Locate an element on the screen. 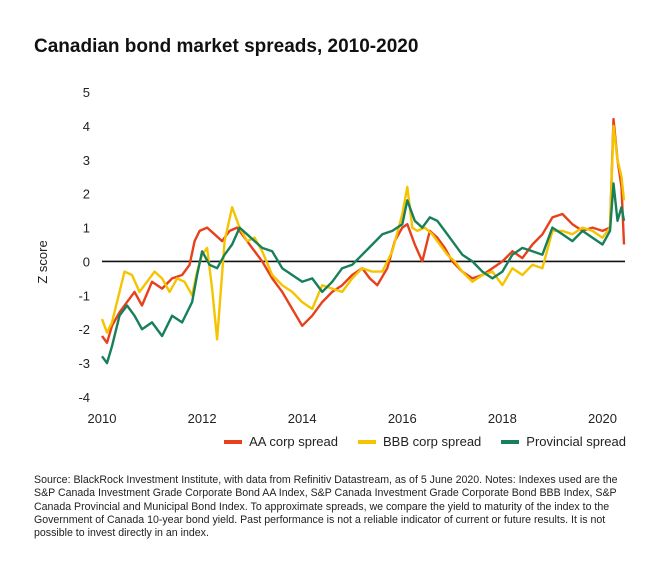 The height and width of the screenshot is (569, 662). legend-label-aa: AA corp spread is located at coordinates (293, 441).